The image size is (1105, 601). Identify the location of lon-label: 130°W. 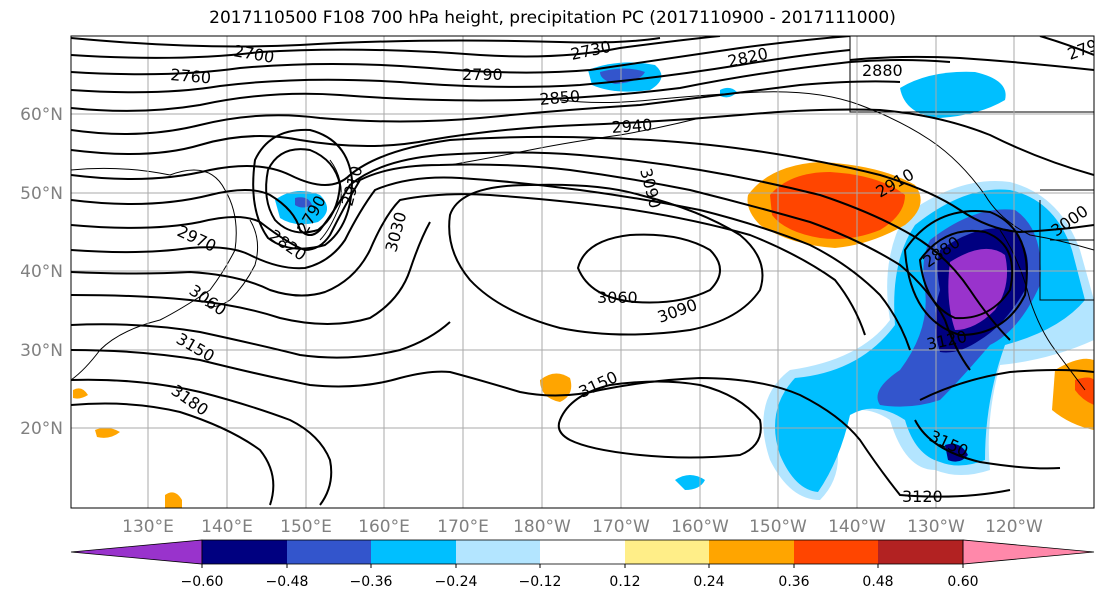
(936, 527).